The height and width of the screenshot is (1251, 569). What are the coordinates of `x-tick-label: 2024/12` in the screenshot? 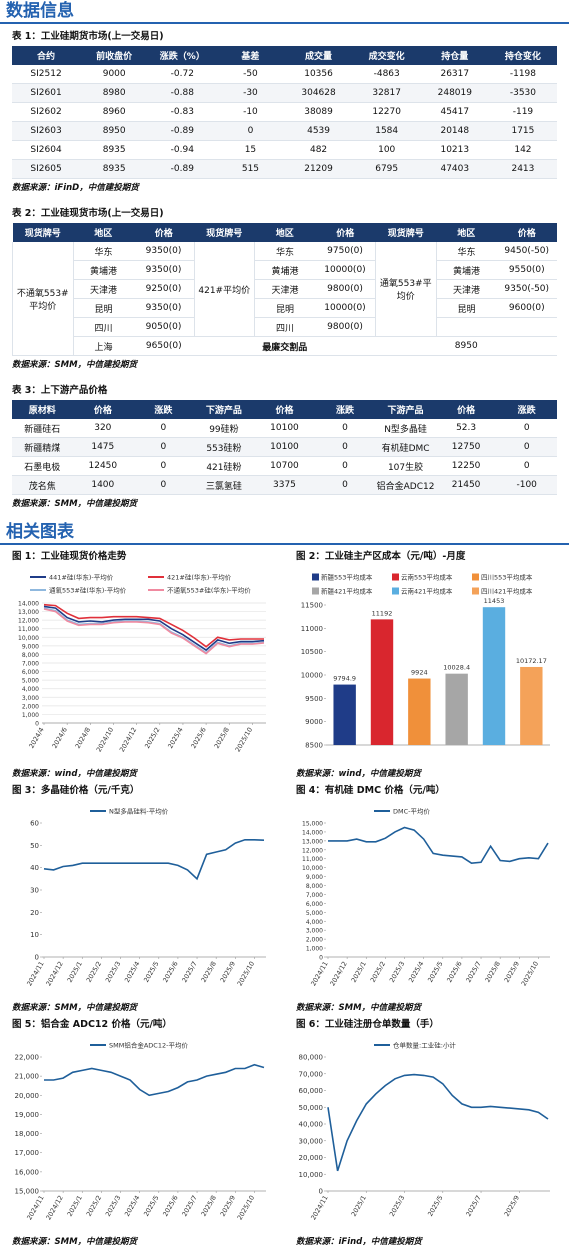 It's located at (128, 739).